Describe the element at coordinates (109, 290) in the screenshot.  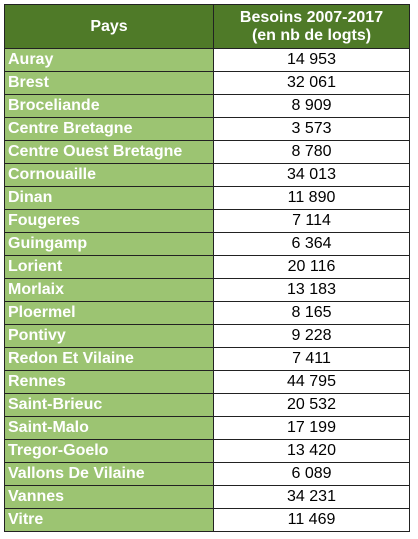
I see `pays-cell: Morlaix` at that location.